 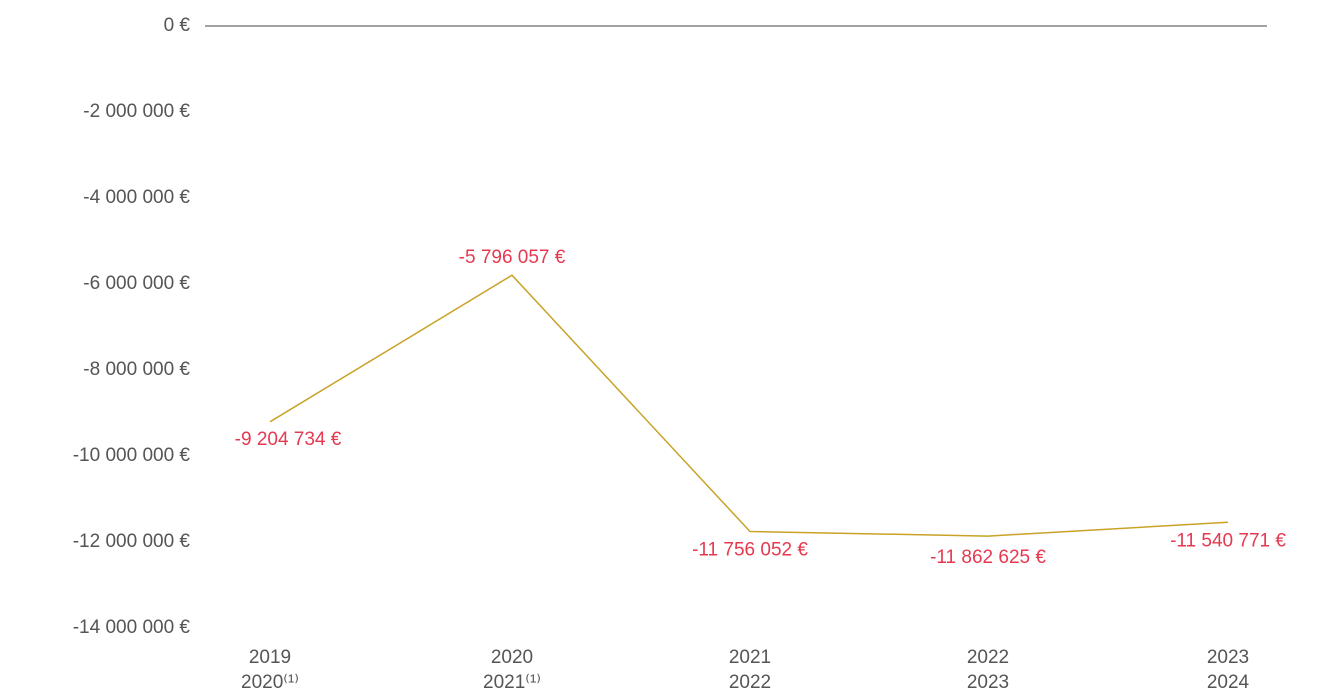 I want to click on y-tick-label: -14 000 000 €, so click(x=132, y=627).